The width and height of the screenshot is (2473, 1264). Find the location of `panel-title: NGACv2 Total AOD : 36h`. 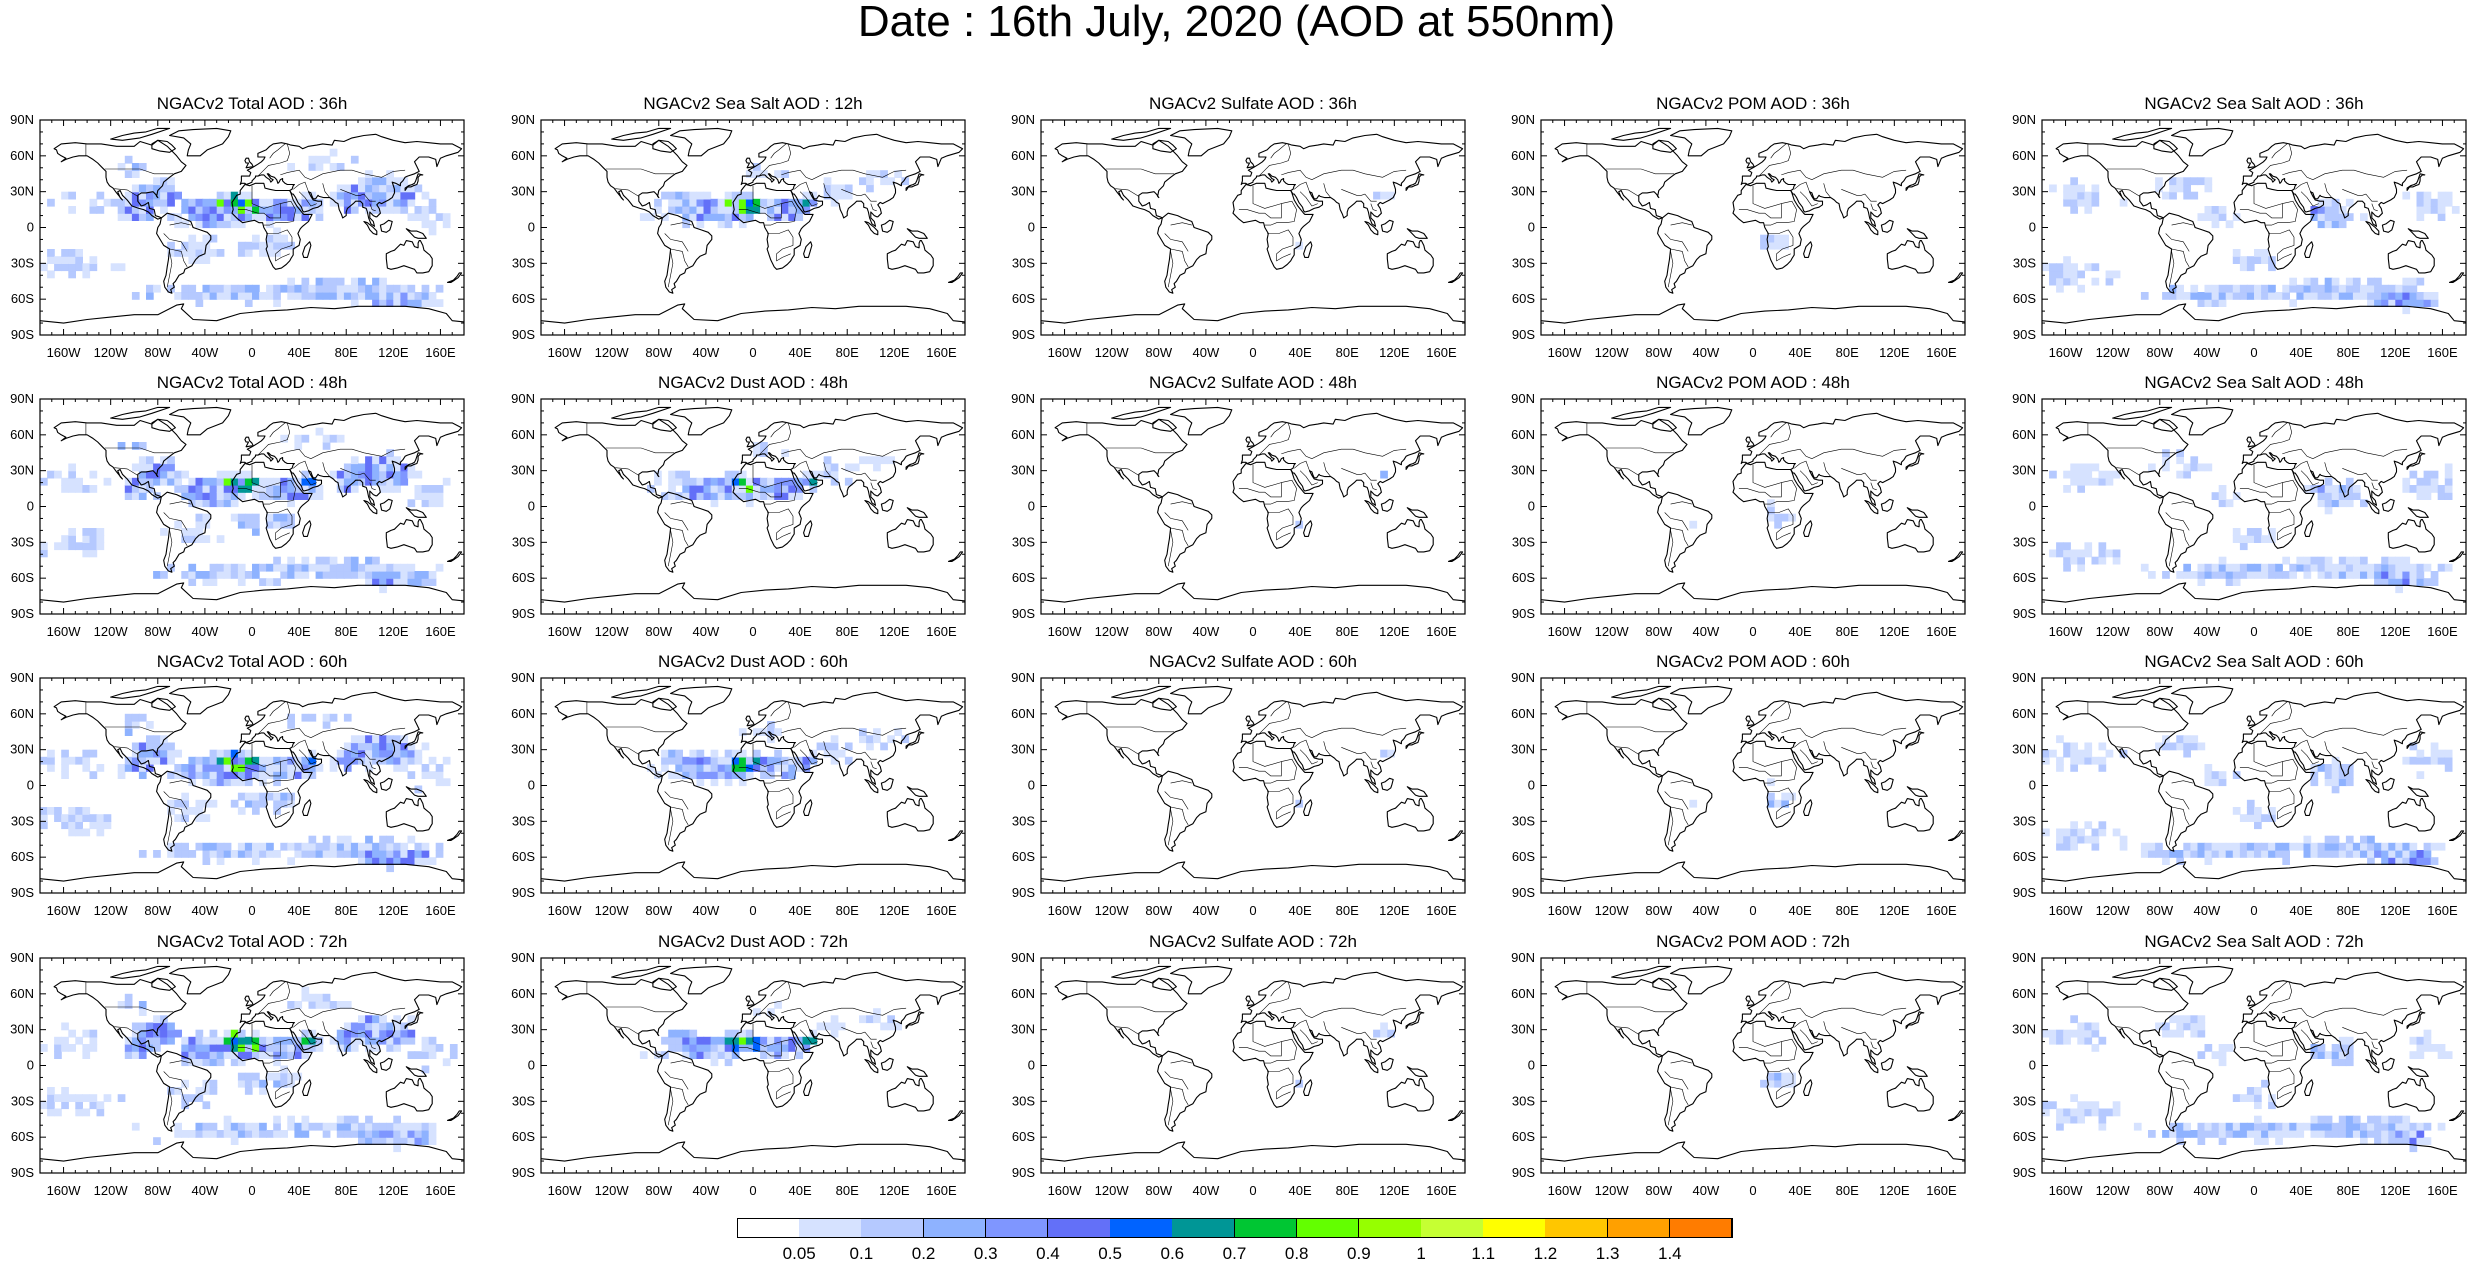

panel-title: NGACv2 Total AOD : 36h is located at coordinates (252, 104).